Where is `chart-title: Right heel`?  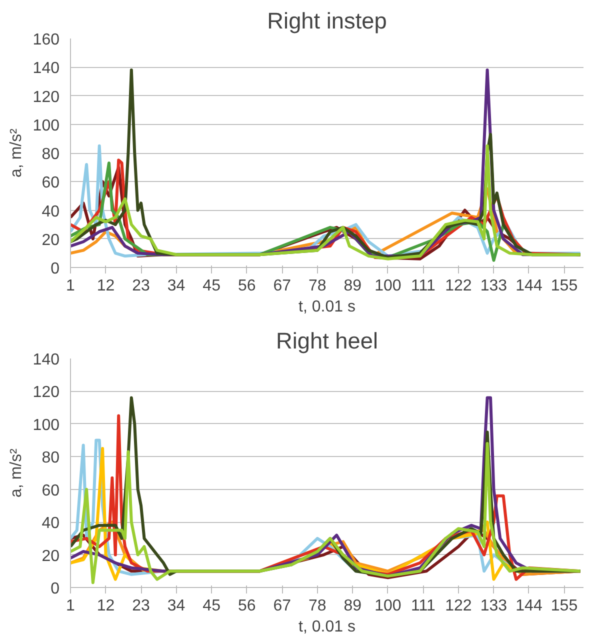 chart-title: Right heel is located at coordinates (327, 341).